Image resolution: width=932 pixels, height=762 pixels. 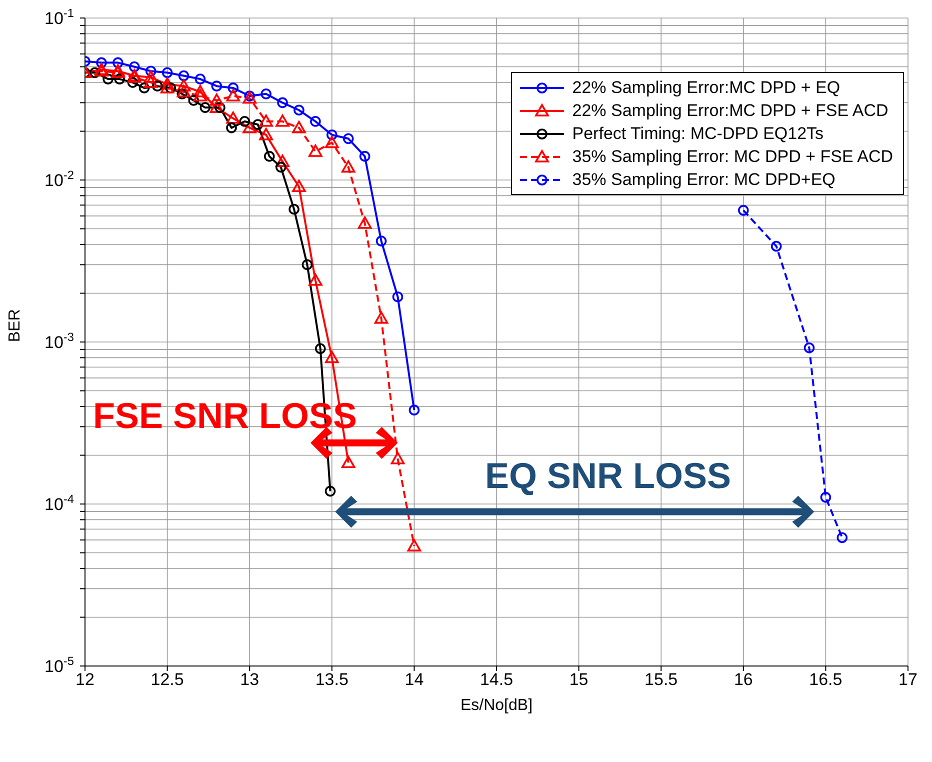 What do you see at coordinates (331, 680) in the screenshot?
I see `x-tick-label: 13.5` at bounding box center [331, 680].